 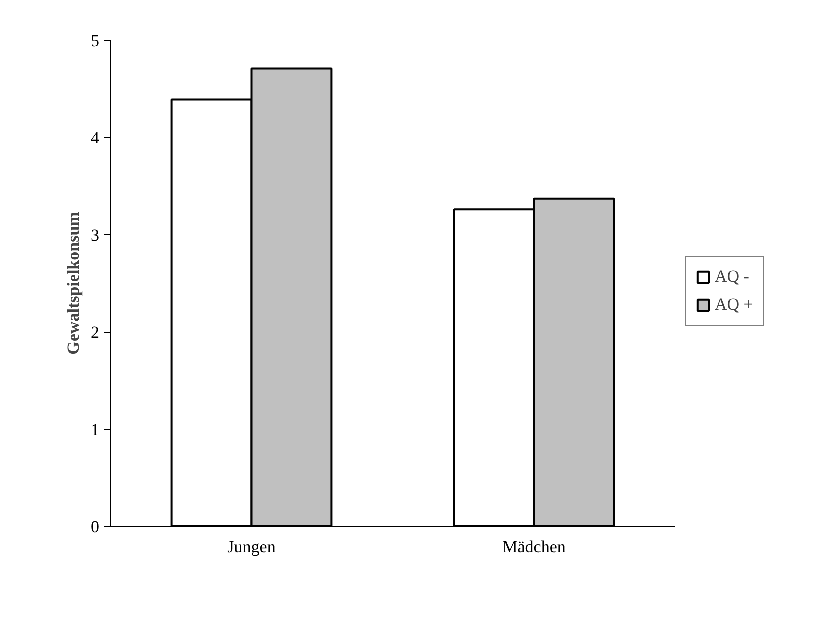 I want to click on y-tick-label: 0, so click(x=95, y=527).